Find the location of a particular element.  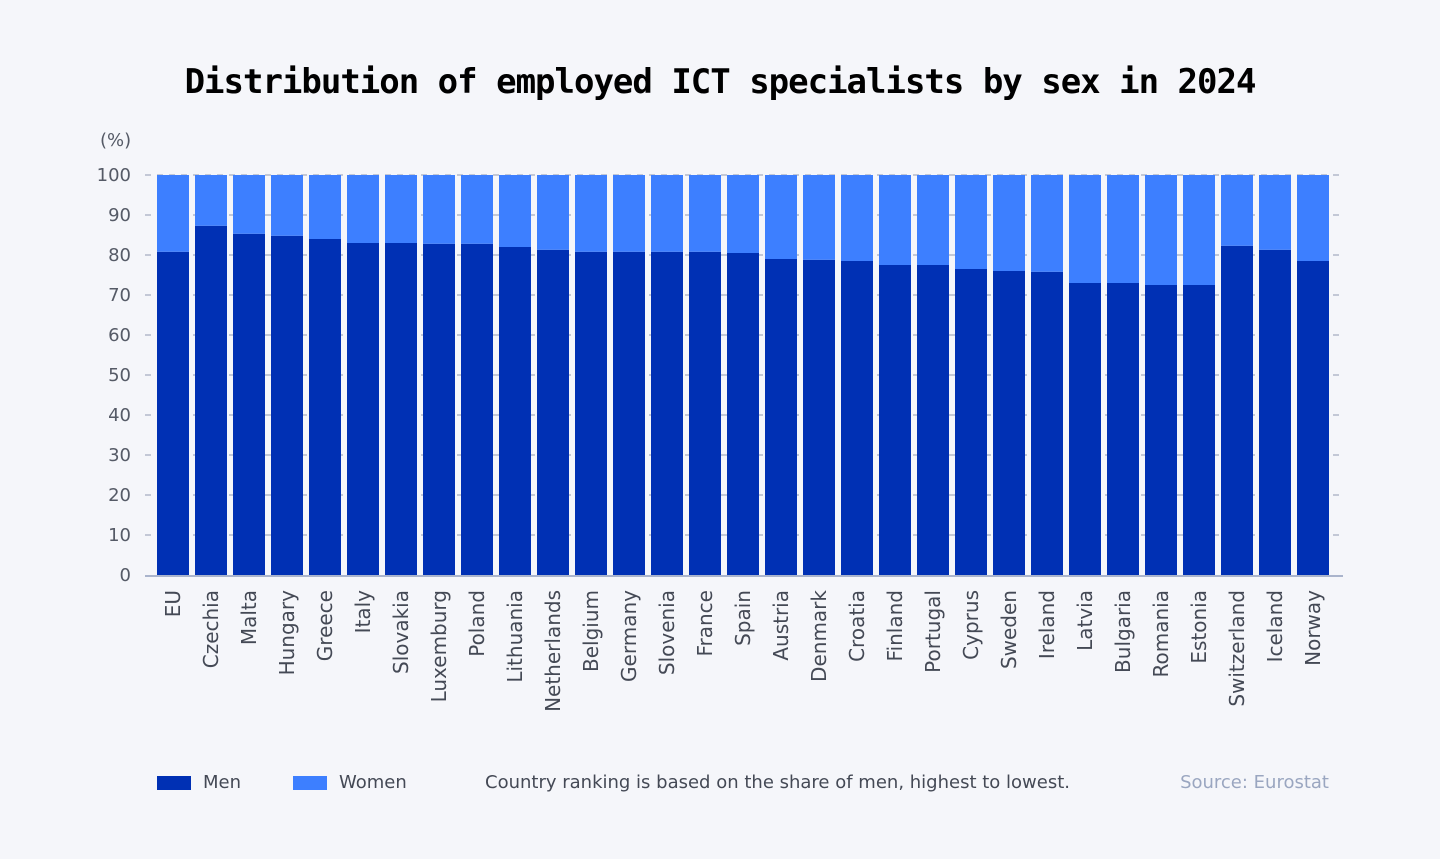

x-tick-label: Lithuania is located at coordinates (515, 636).